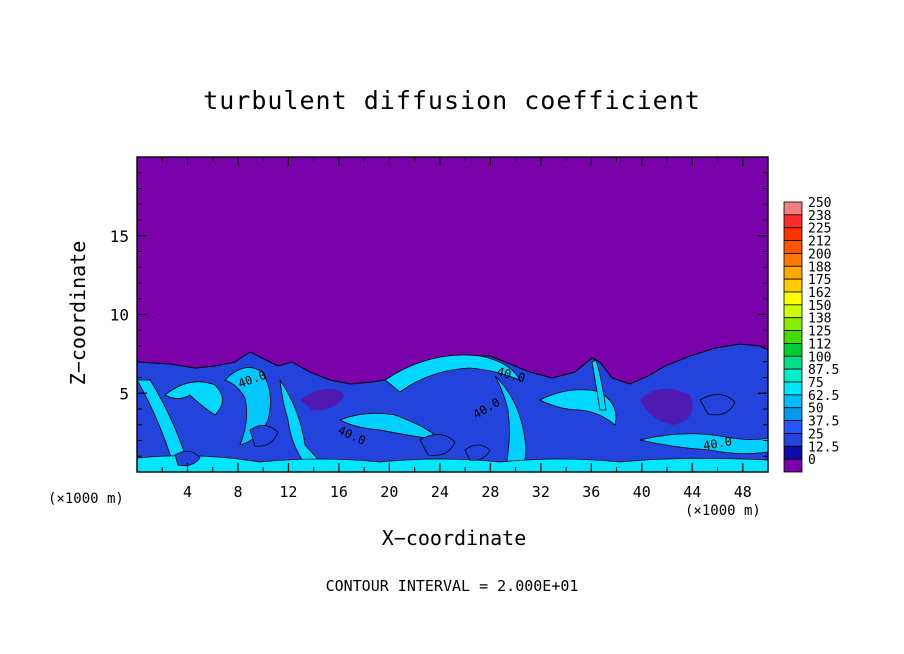 The width and height of the screenshot is (904, 654). Describe the element at coordinates (119, 315) in the screenshot. I see `y-tick-label: 10` at that location.